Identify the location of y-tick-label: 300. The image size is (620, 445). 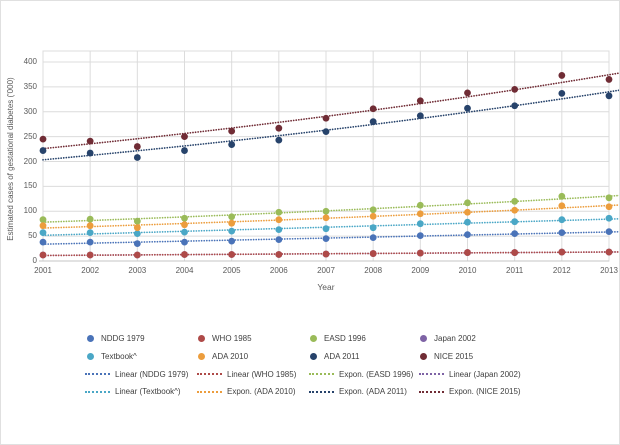
(30, 111).